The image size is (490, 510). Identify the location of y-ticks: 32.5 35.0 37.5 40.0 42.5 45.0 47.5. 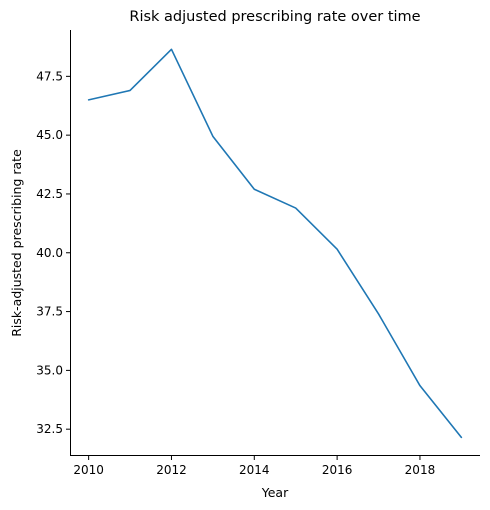
(53, 252).